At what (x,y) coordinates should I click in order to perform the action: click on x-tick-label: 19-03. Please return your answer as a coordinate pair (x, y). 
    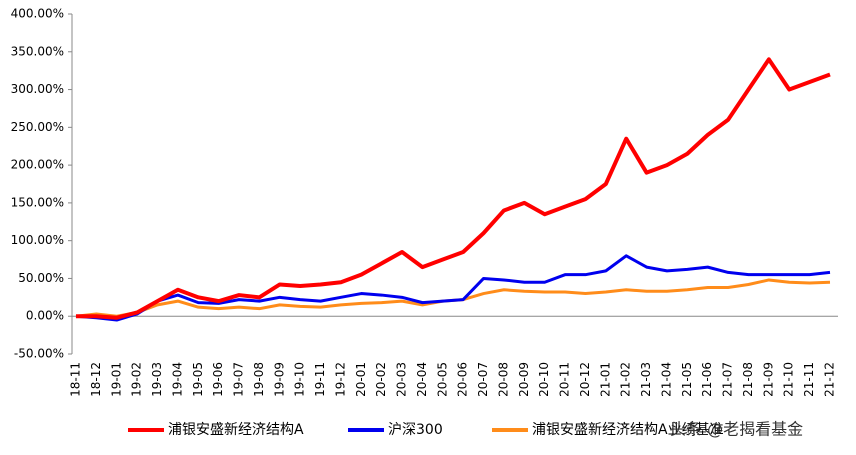
    Looking at the image, I should click on (157, 379).